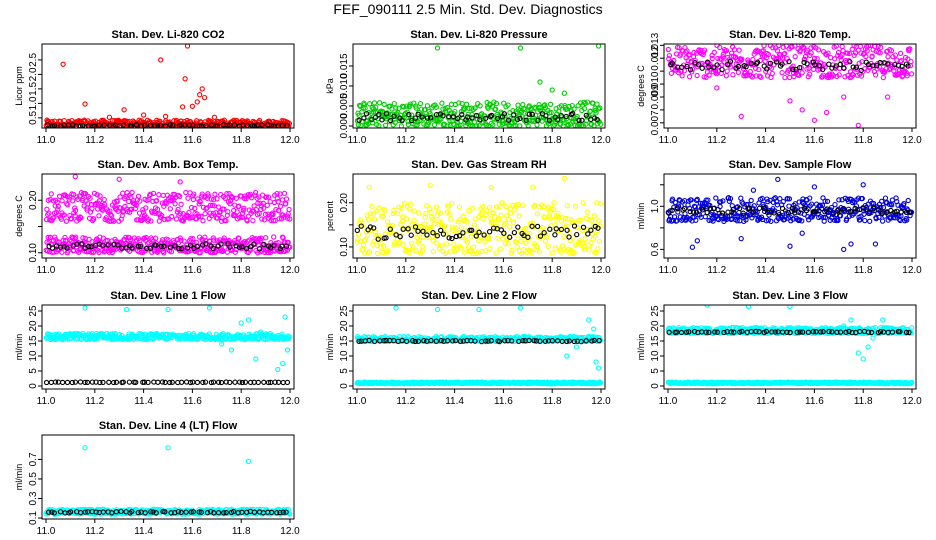 The image size is (936, 540). Describe the element at coordinates (330, 347) in the screenshot. I see `y-axis-label: ml/min` at that location.